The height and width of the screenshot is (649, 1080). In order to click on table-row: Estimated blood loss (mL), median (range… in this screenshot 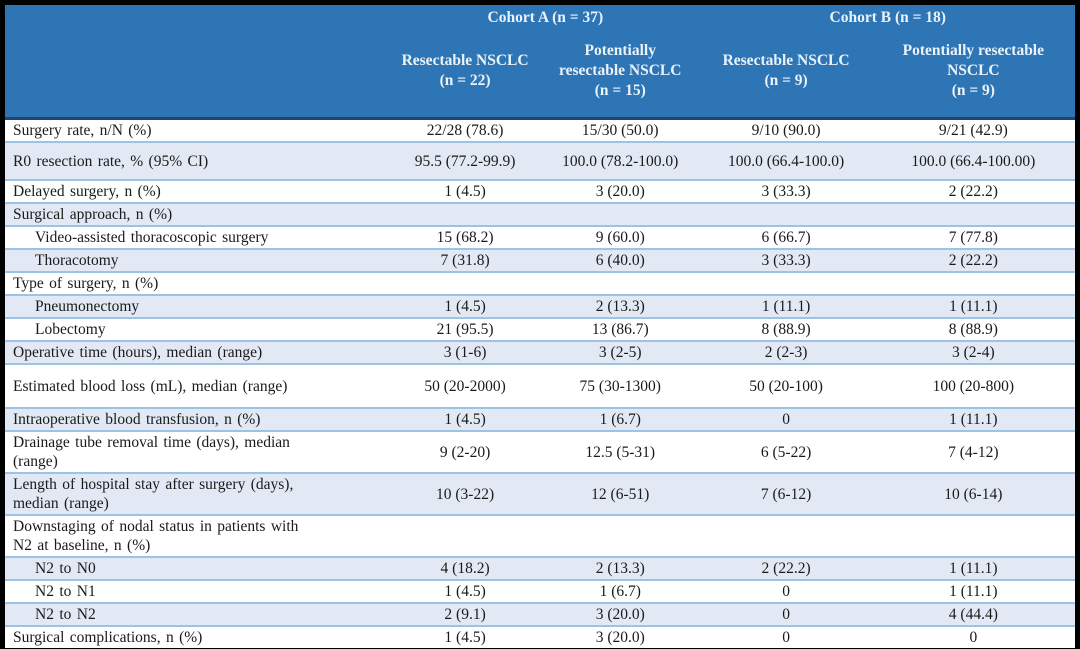, I will do `click(540, 385)`.